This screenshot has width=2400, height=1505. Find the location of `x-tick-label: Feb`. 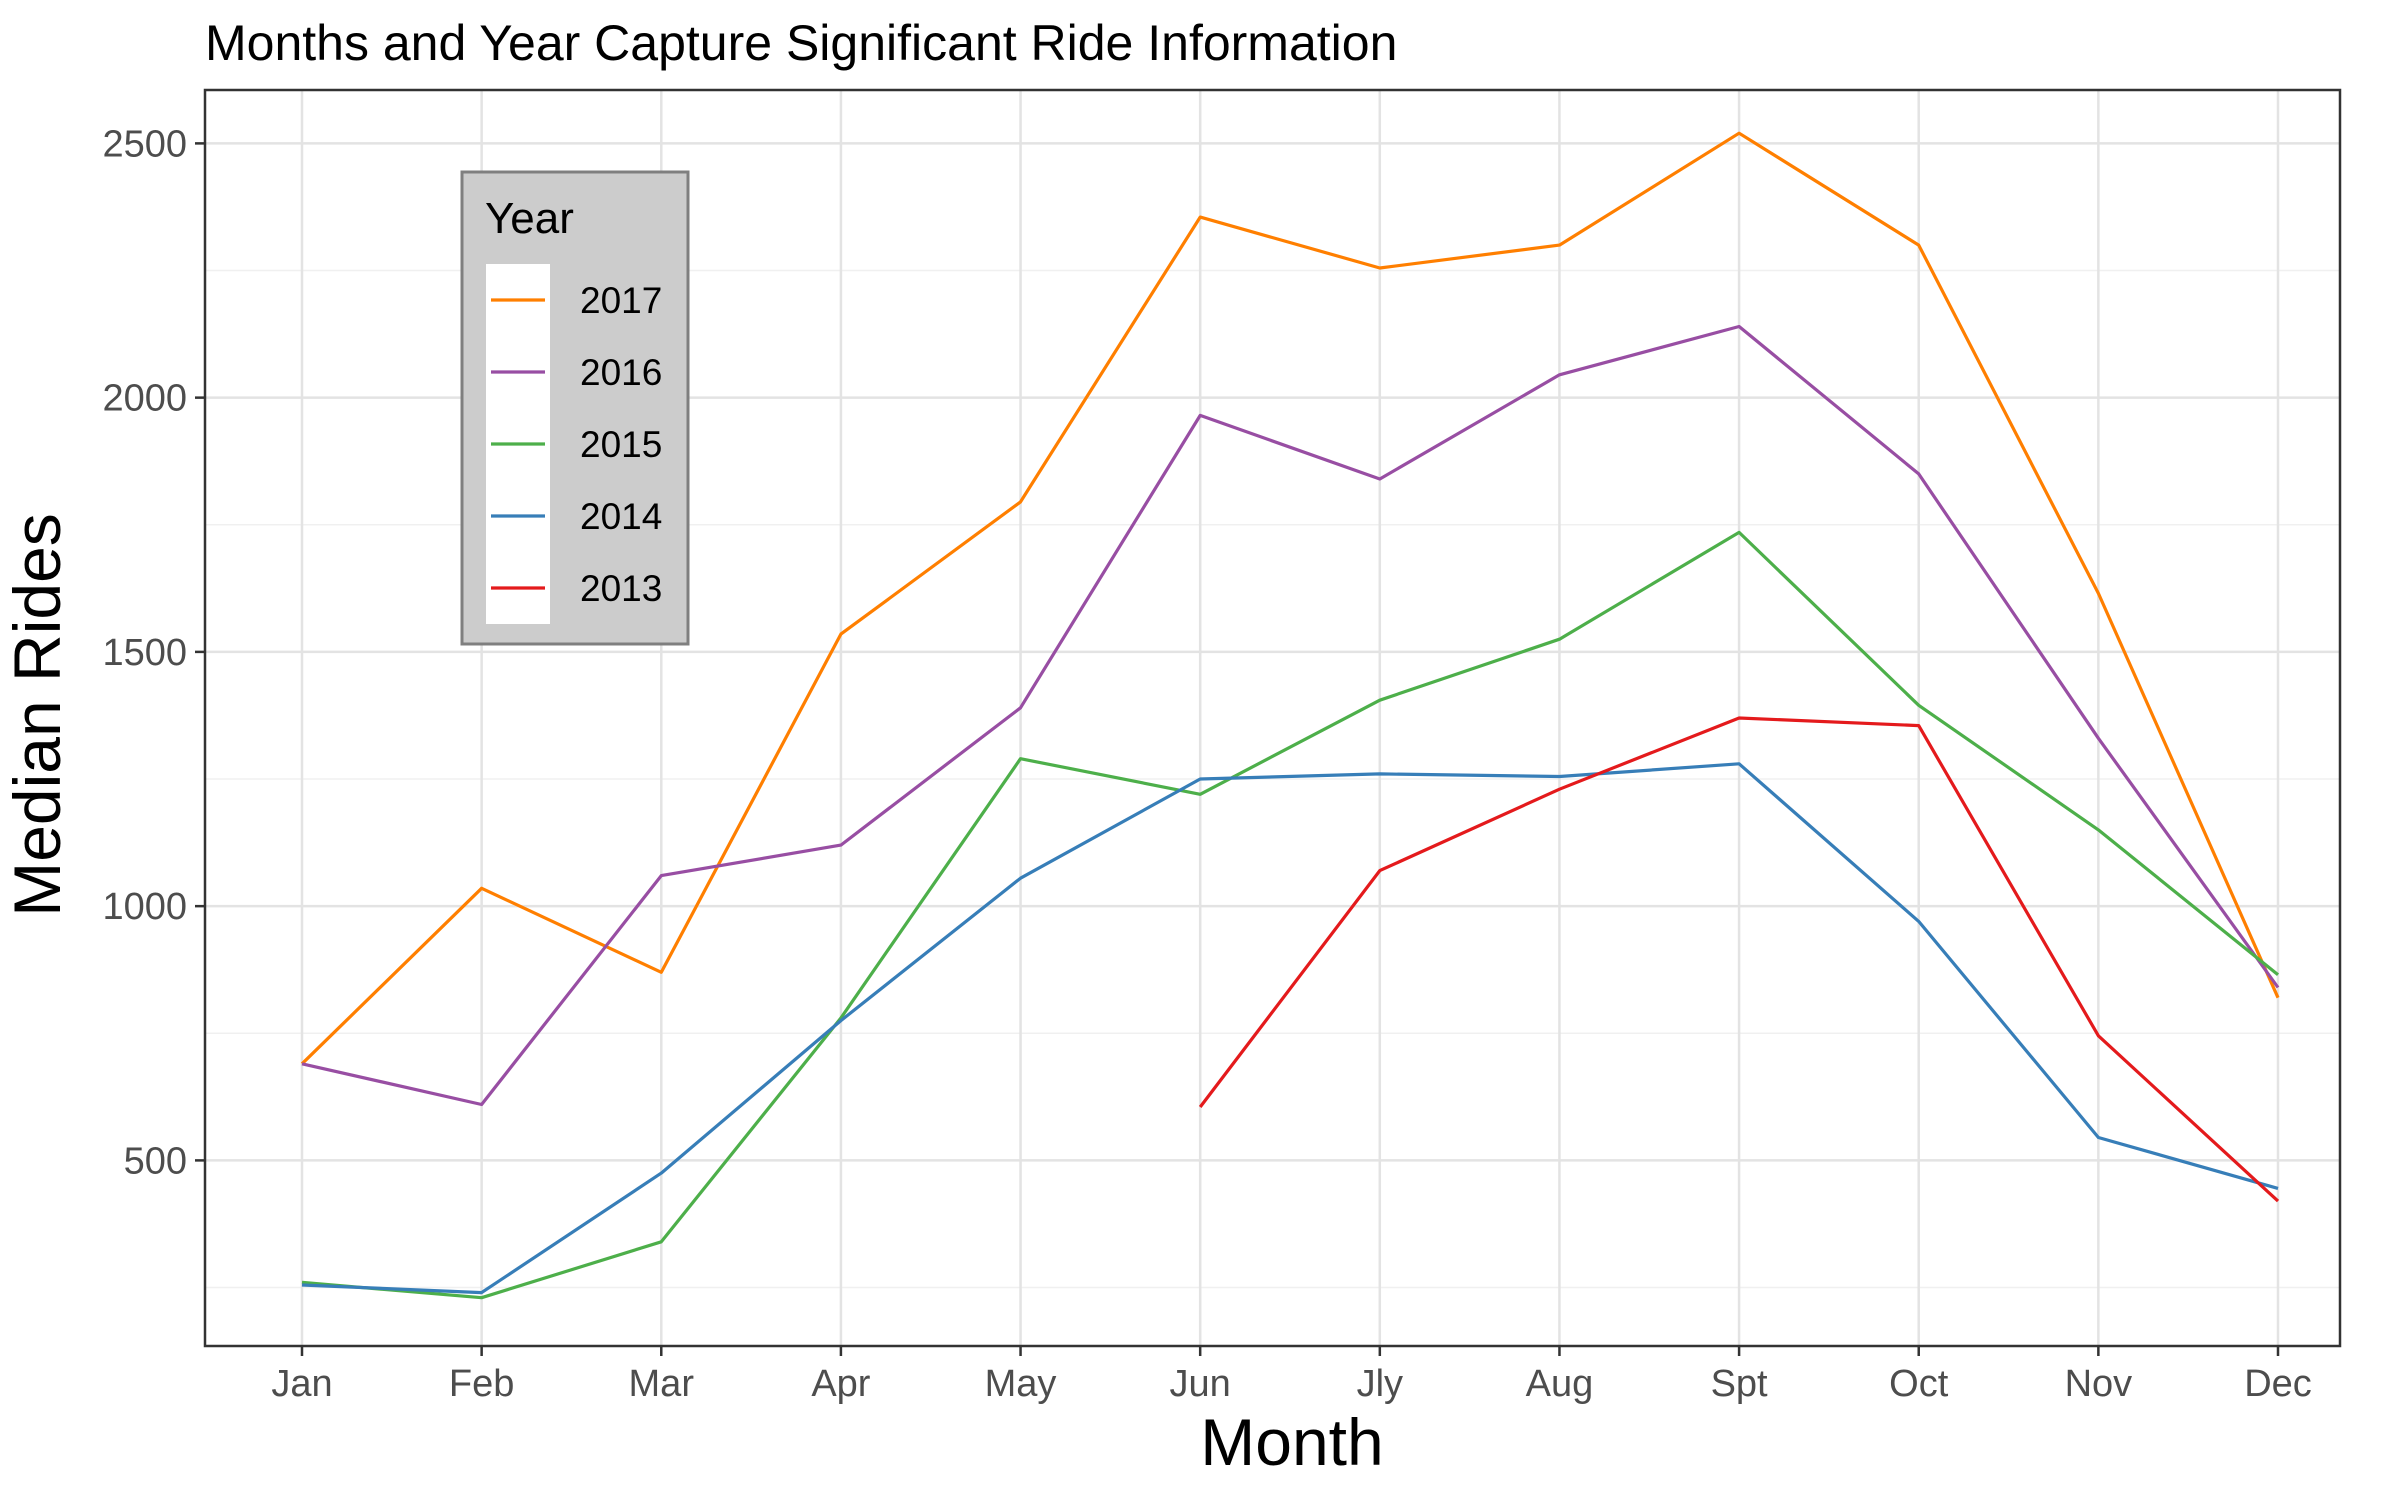

x-tick-label: Feb is located at coordinates (481, 1384).